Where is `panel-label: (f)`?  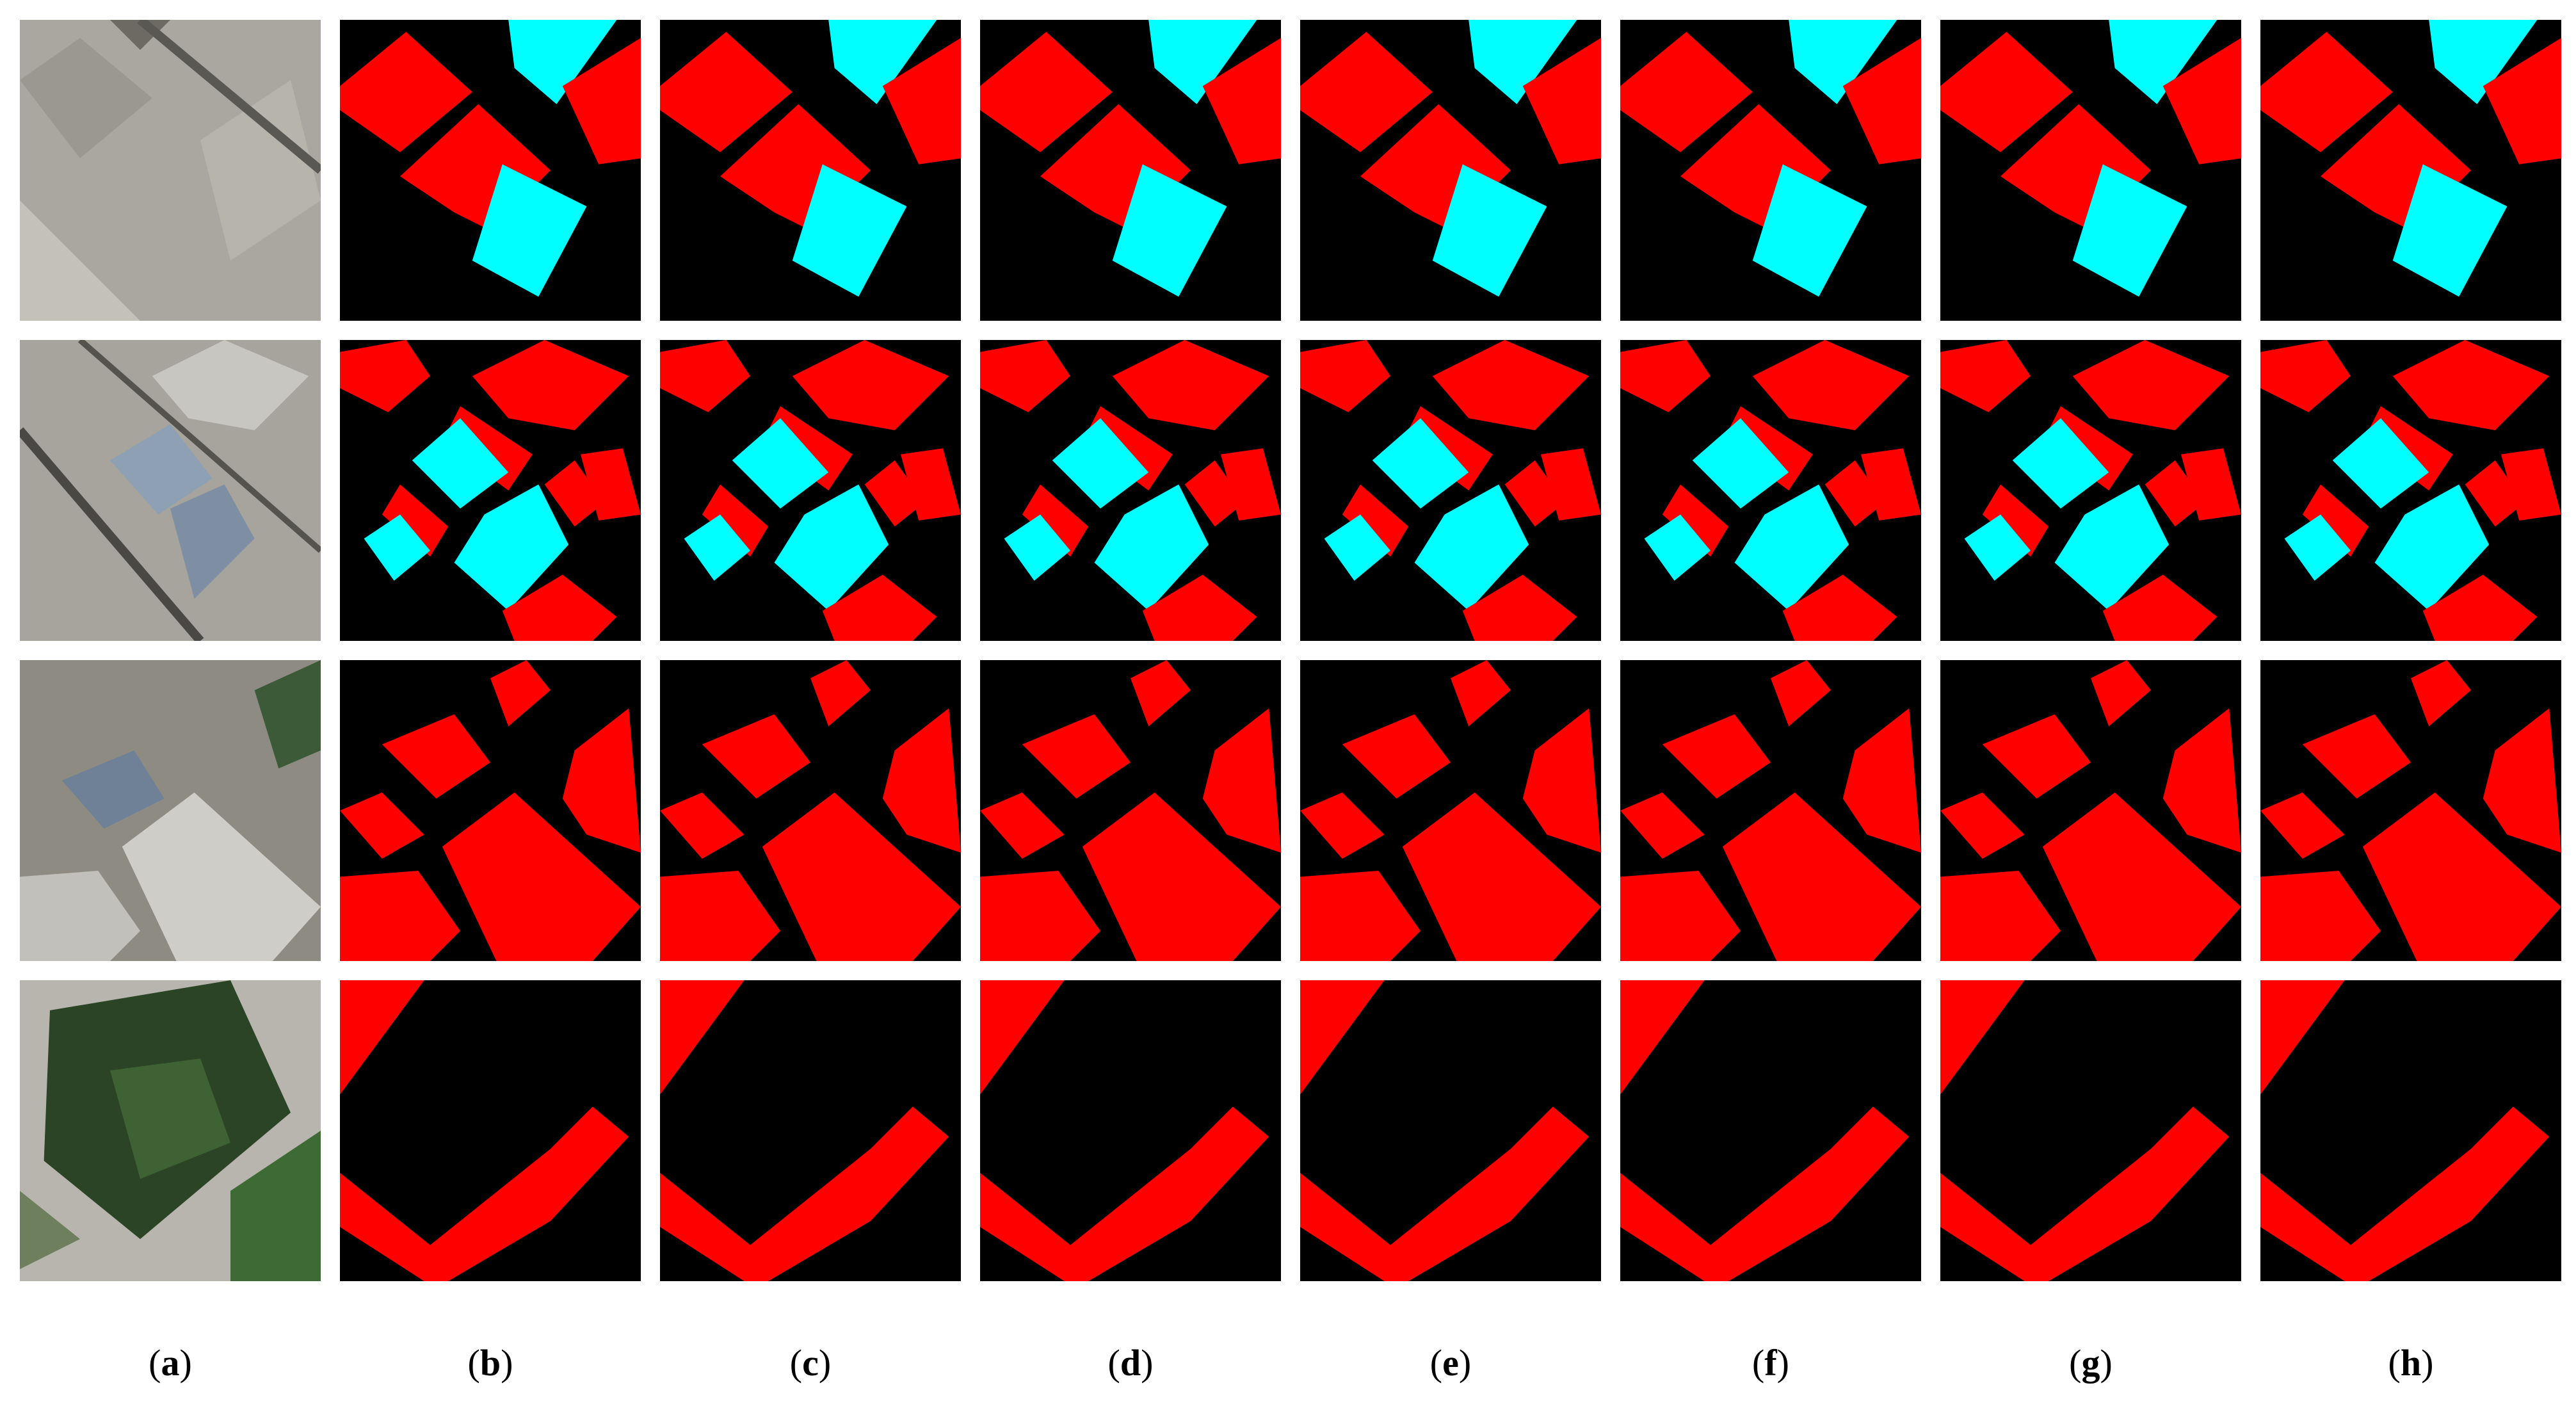
panel-label: (f) is located at coordinates (1770, 1363).